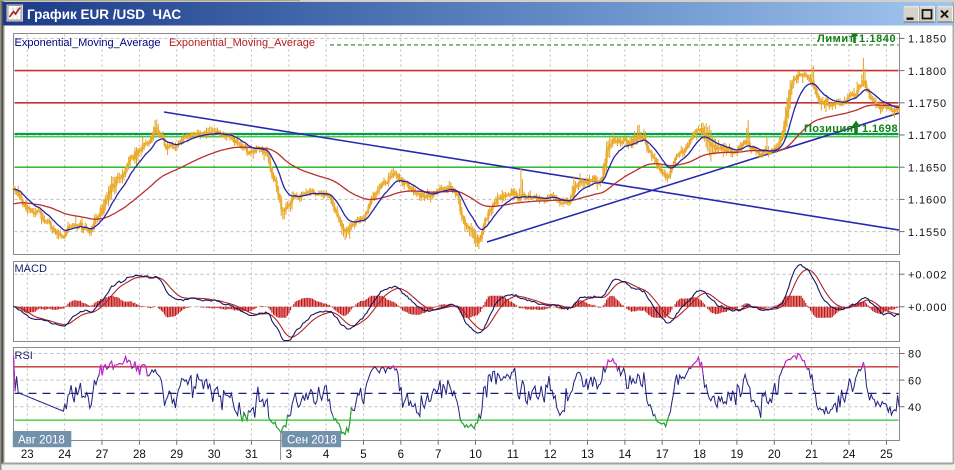  What do you see at coordinates (662, 455) in the screenshot?
I see `svg-text: 17` at bounding box center [662, 455].